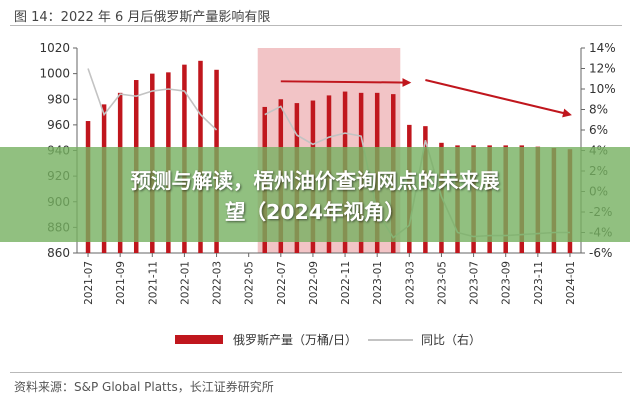 The width and height of the screenshot is (630, 400). Describe the element at coordinates (442, 283) in the screenshot. I see `x-tick-label: 2023-05` at that location.